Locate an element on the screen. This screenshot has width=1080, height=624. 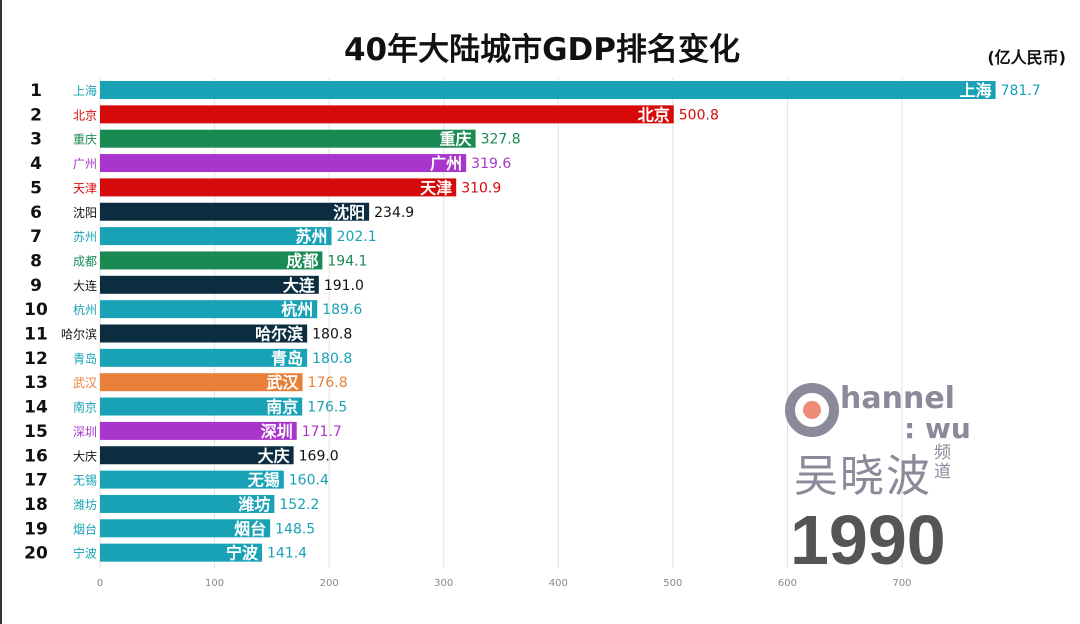
x-tick-label: 300 is located at coordinates (443, 583).